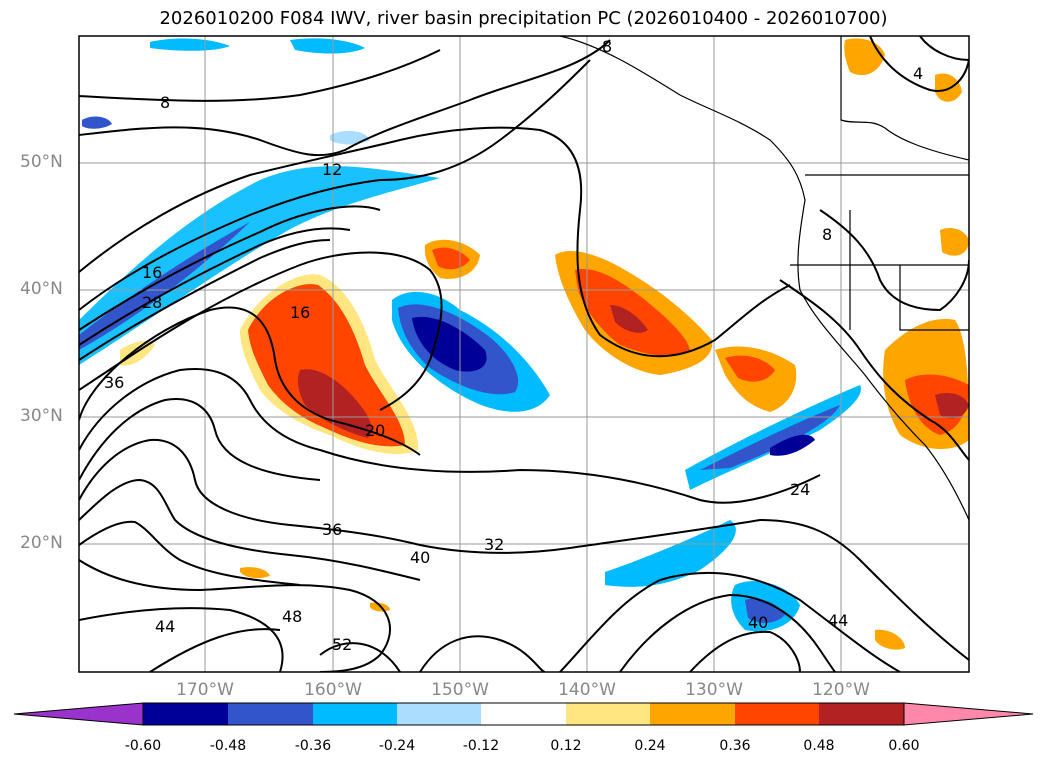 The image size is (1047, 765). Describe the element at coordinates (735, 746) in the screenshot. I see `colorbar-tick-label: 0.36` at that location.